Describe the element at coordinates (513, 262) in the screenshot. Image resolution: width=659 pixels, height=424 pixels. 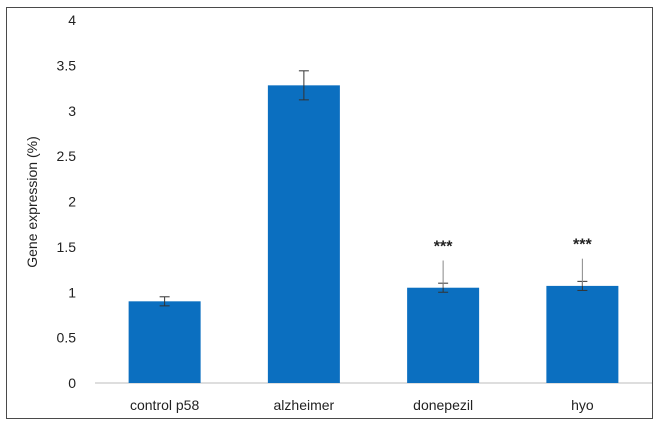
I see `significance-annotations: *** ***` at that location.